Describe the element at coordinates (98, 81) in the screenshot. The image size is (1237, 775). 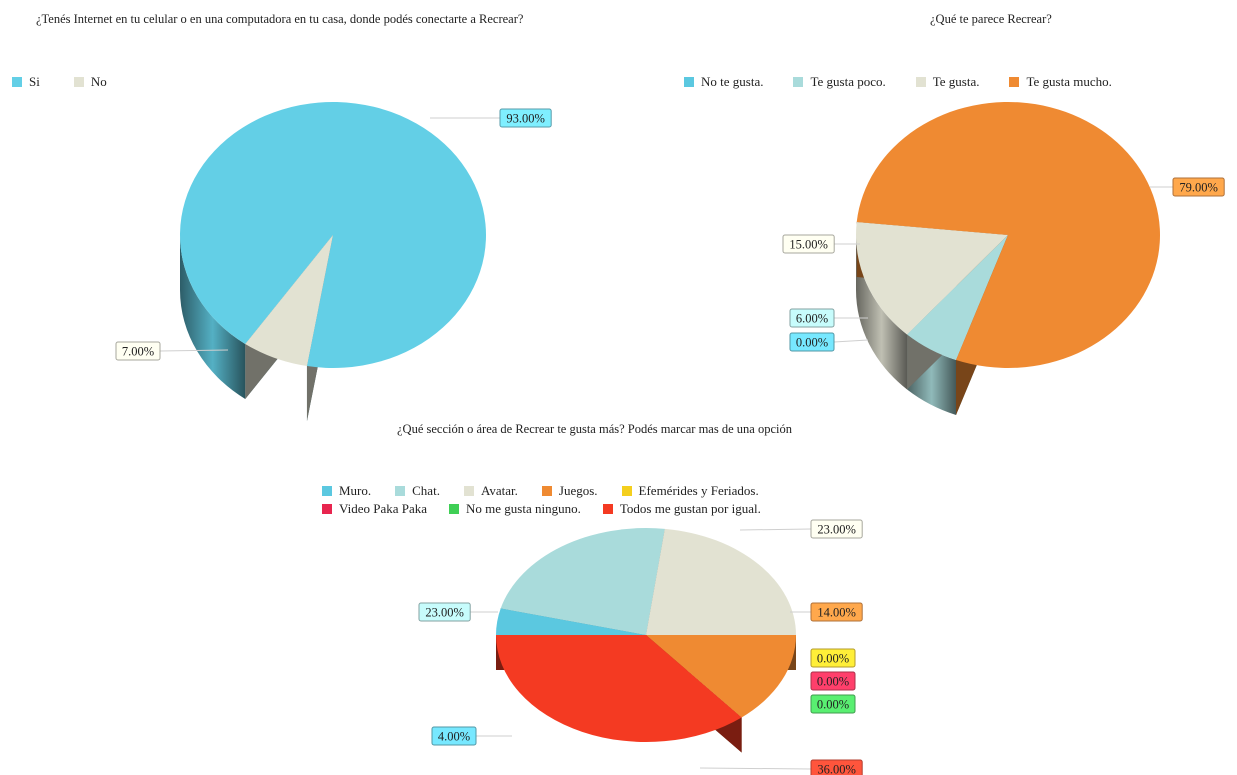
I see `chart1-legend-label-no: No` at that location.